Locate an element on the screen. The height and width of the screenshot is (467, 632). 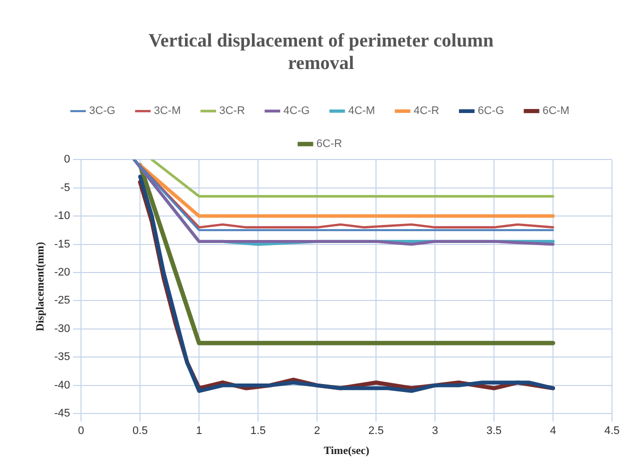
legend-label: 4C-R is located at coordinates (427, 111).